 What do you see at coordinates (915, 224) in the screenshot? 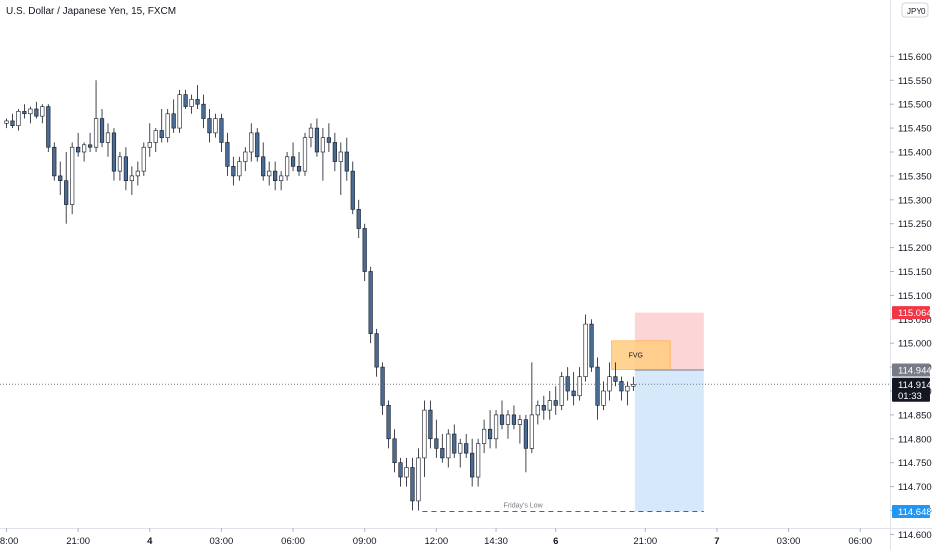
I see `price-tick-label: 115.250` at bounding box center [915, 224].